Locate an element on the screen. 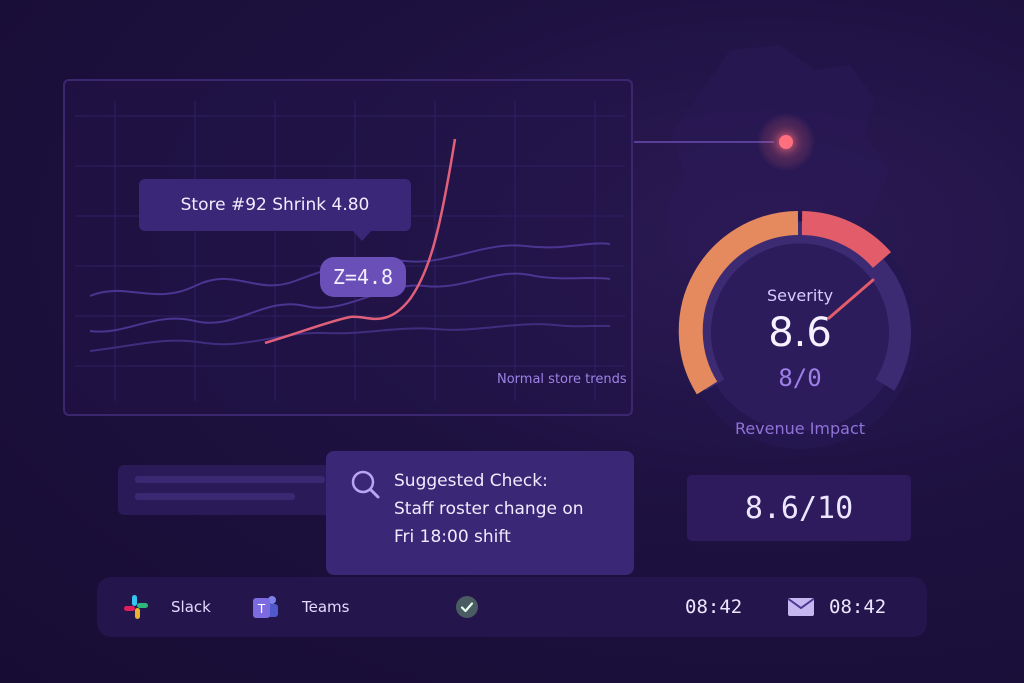  check-circle-icon is located at coordinates (467, 607).